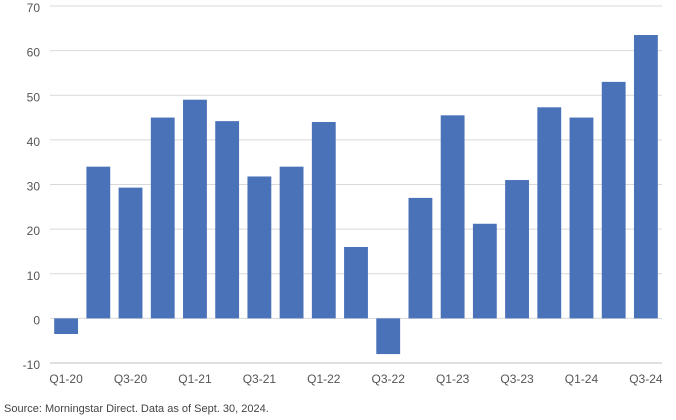 This screenshot has height=420, width=676. What do you see at coordinates (517, 379) in the screenshot?
I see `x-tick-label: Q3-23` at bounding box center [517, 379].